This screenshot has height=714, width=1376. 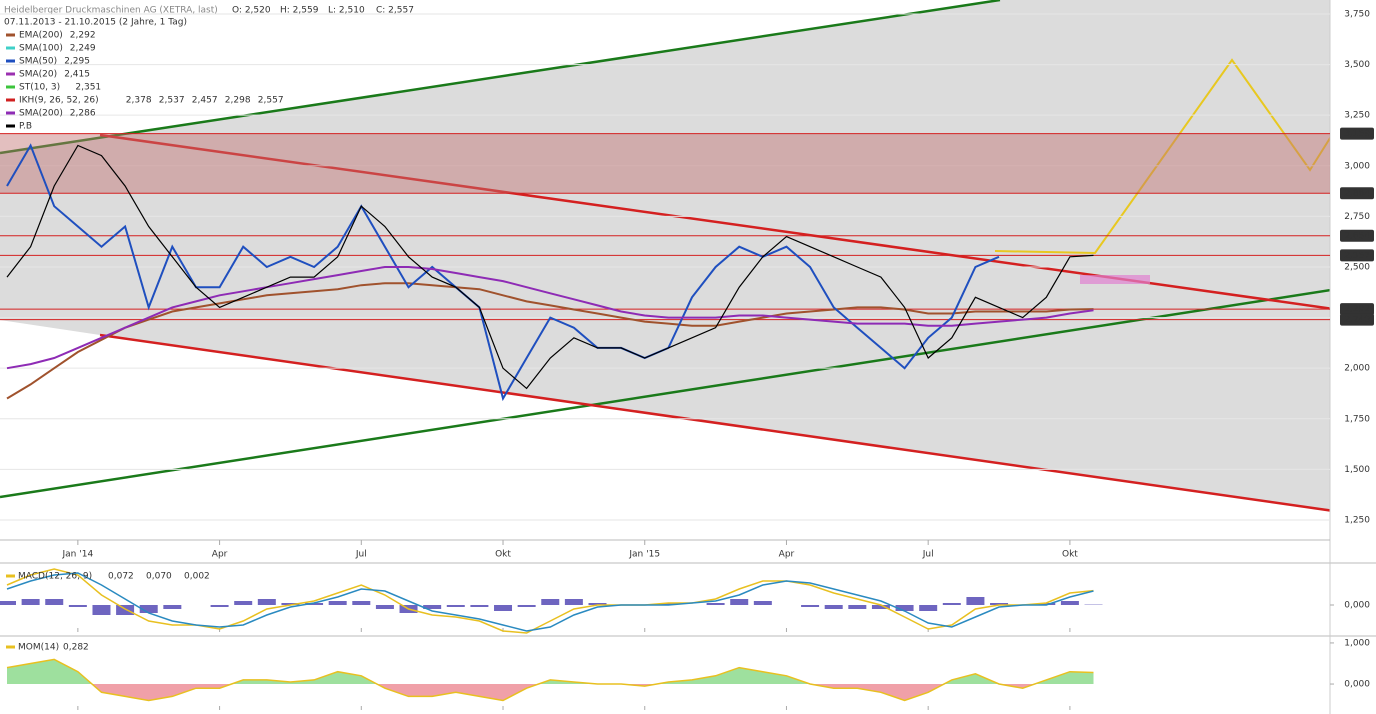 What do you see at coordinates (83, 36) in the screenshot?
I see `legend-value: 2,292` at bounding box center [83, 36].